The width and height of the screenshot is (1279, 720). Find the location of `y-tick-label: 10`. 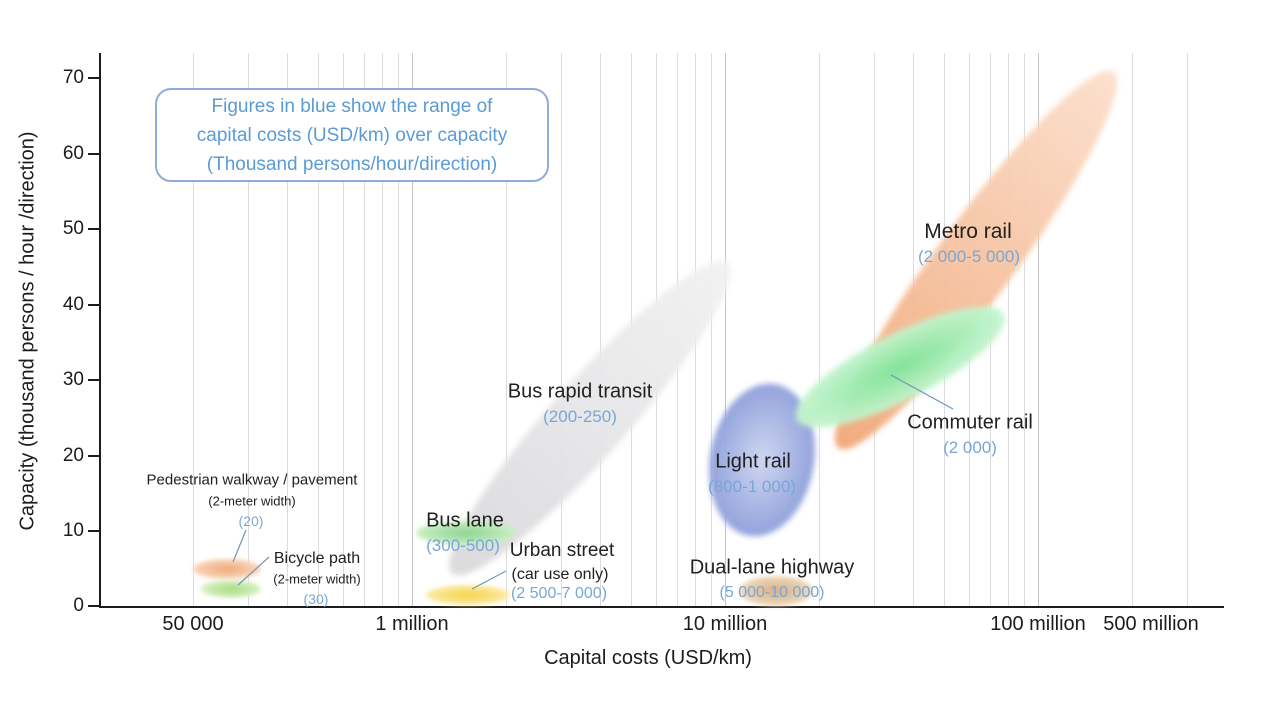

y-tick-label: 10 is located at coordinates (73, 530).